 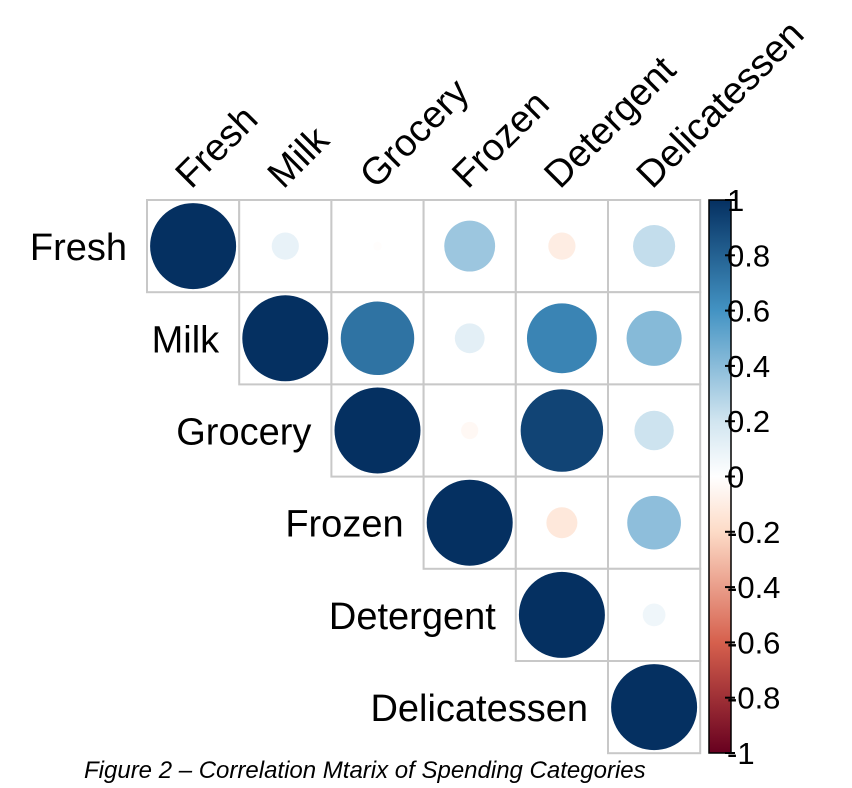 I want to click on correlation-circle-delicatessen-delicatessen, so click(x=654, y=707).